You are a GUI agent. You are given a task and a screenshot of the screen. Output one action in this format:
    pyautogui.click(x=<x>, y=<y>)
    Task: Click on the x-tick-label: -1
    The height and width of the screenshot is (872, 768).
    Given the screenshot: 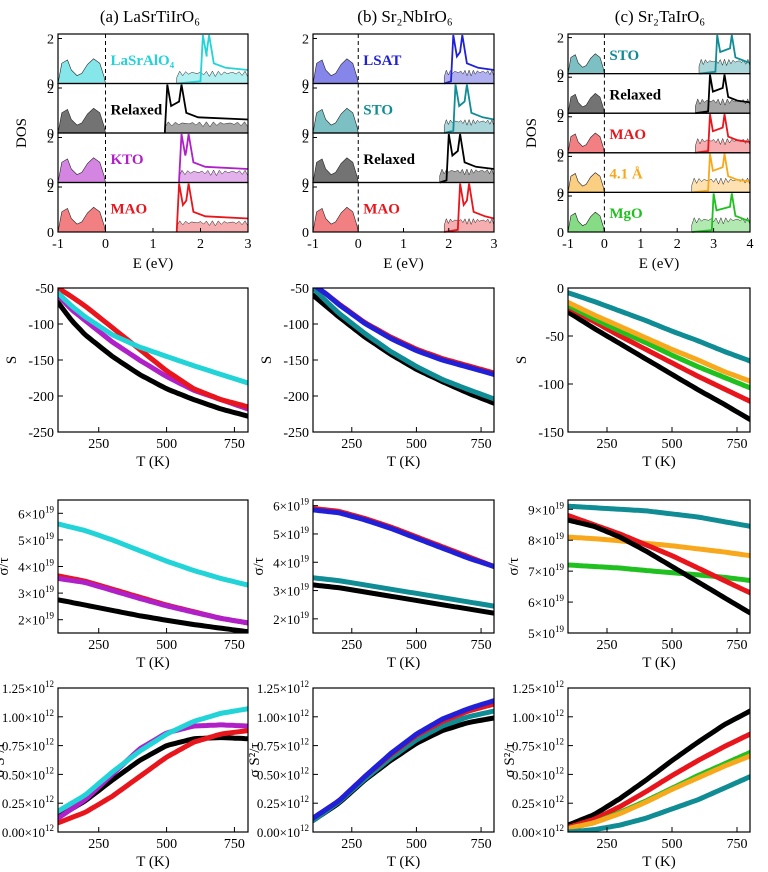 What is the action you would take?
    pyautogui.click(x=568, y=244)
    